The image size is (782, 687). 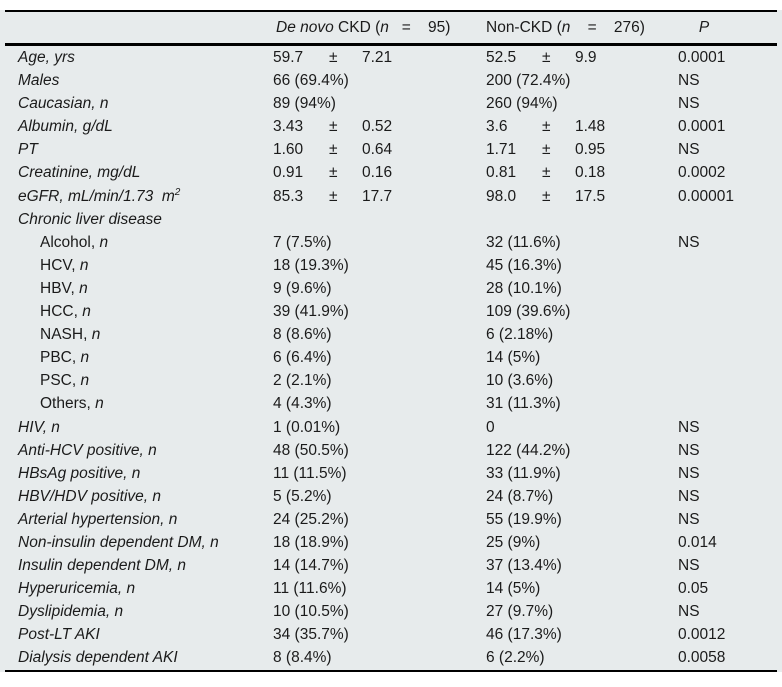 I want to click on row-label: Non-insulin dependent DM, n, so click(x=118, y=542).